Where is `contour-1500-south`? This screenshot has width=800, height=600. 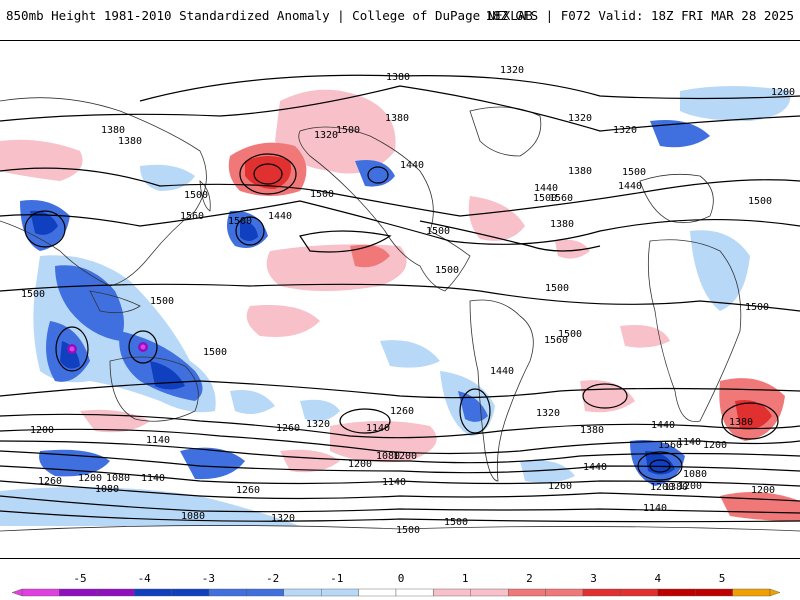
contour-1500-south is located at coordinates (400, 389).